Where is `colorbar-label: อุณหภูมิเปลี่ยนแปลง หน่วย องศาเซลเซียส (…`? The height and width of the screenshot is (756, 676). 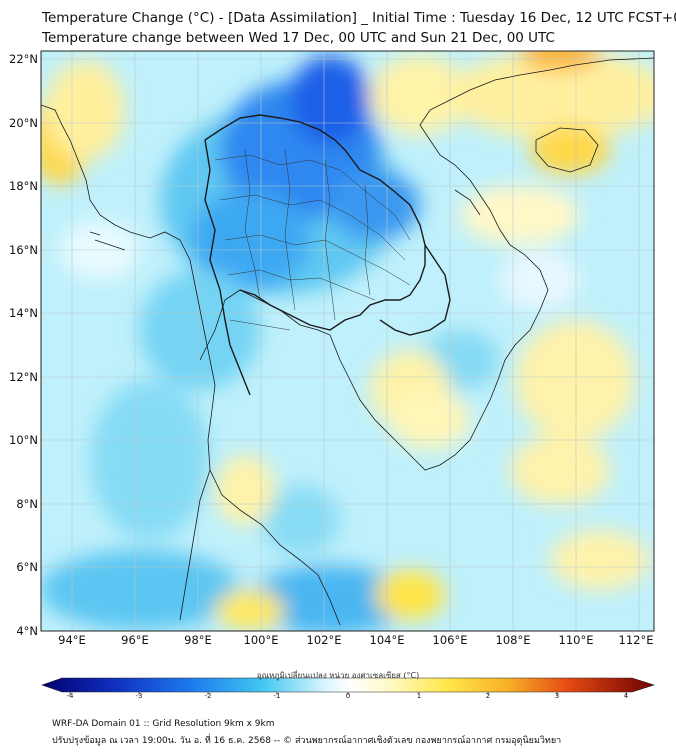 colorbar-label: อุณหภูมิเปลี่ยนแปลง หน่วย องศาเซลเซียส (… is located at coordinates (338, 675).